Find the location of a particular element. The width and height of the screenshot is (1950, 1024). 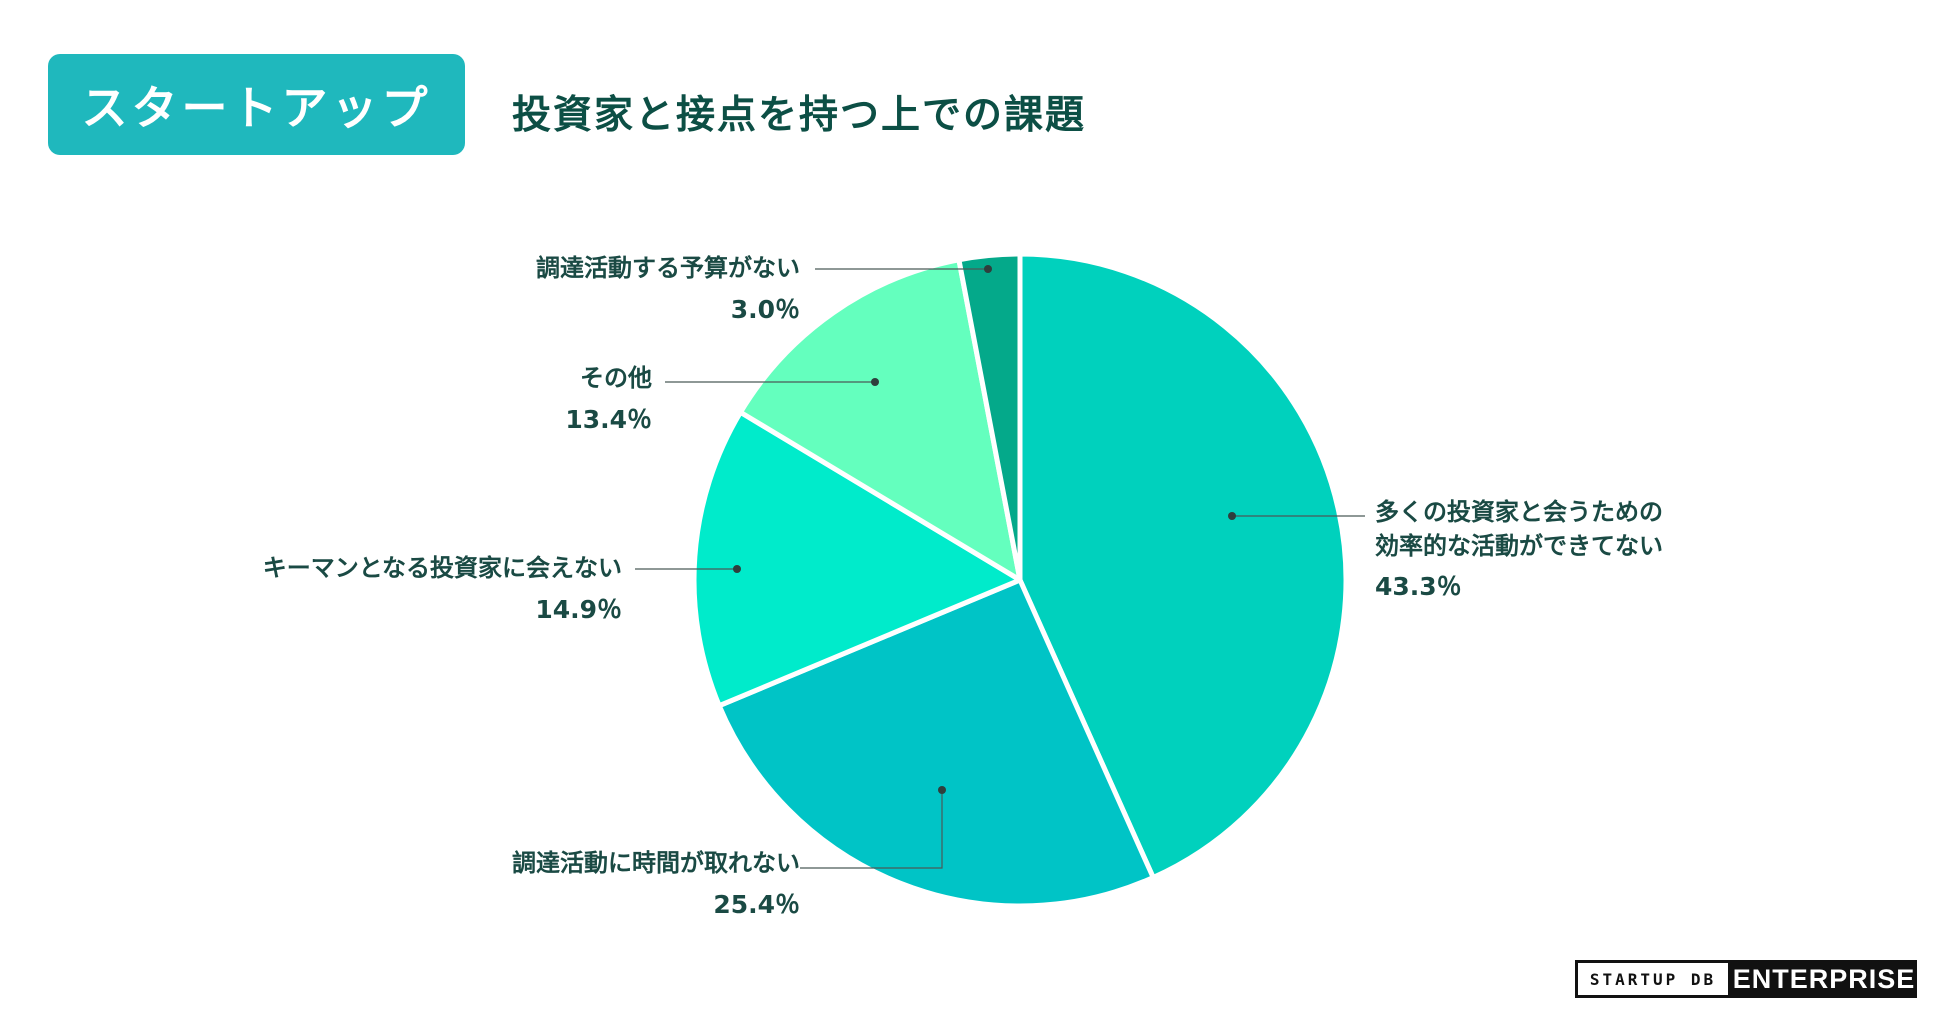

slice-label-4: 調達活動する予算がない 3.0％ is located at coordinates (668, 289).